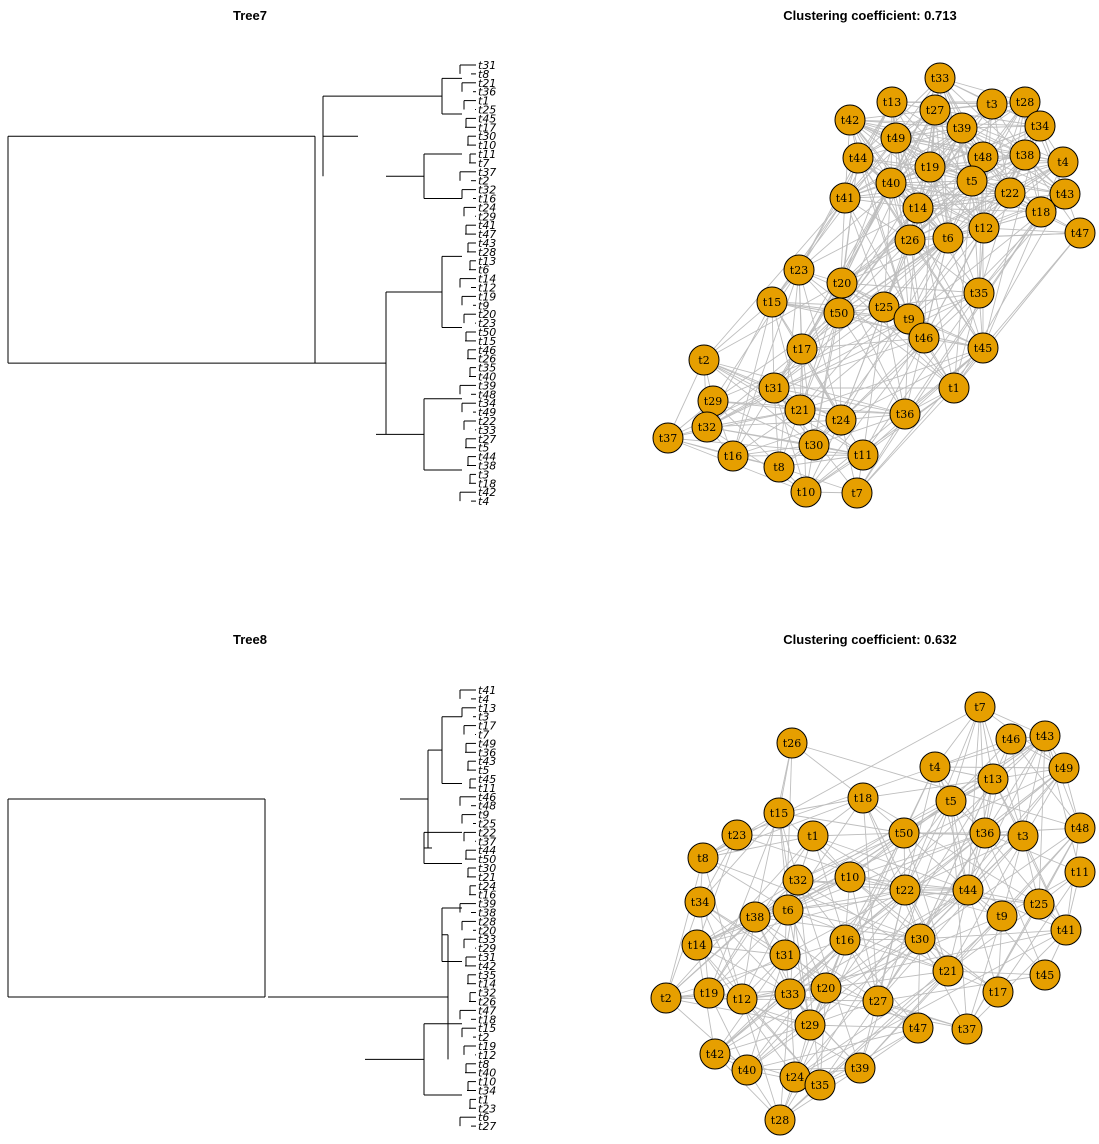 This screenshot has width=1099, height=1144. Describe the element at coordinates (979, 293) in the screenshot. I see `network-node: t35` at that location.